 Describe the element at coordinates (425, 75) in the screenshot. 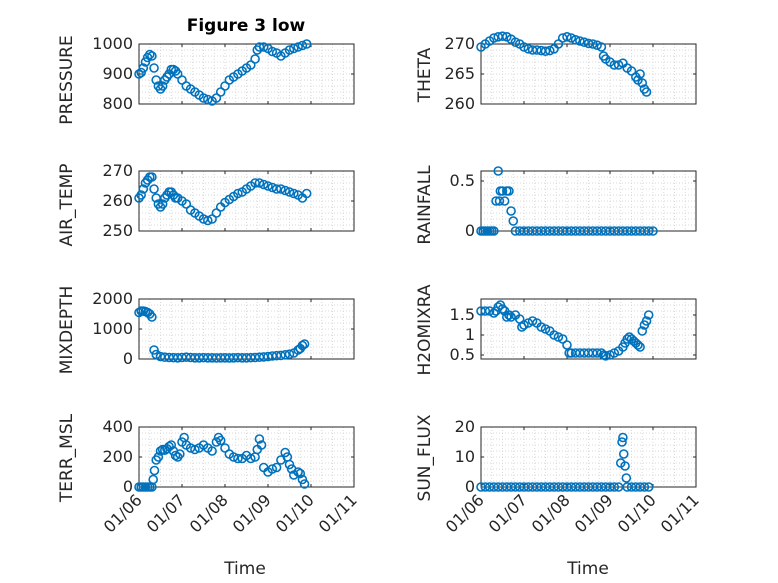

I see `ylabel-theta: THETA` at that location.